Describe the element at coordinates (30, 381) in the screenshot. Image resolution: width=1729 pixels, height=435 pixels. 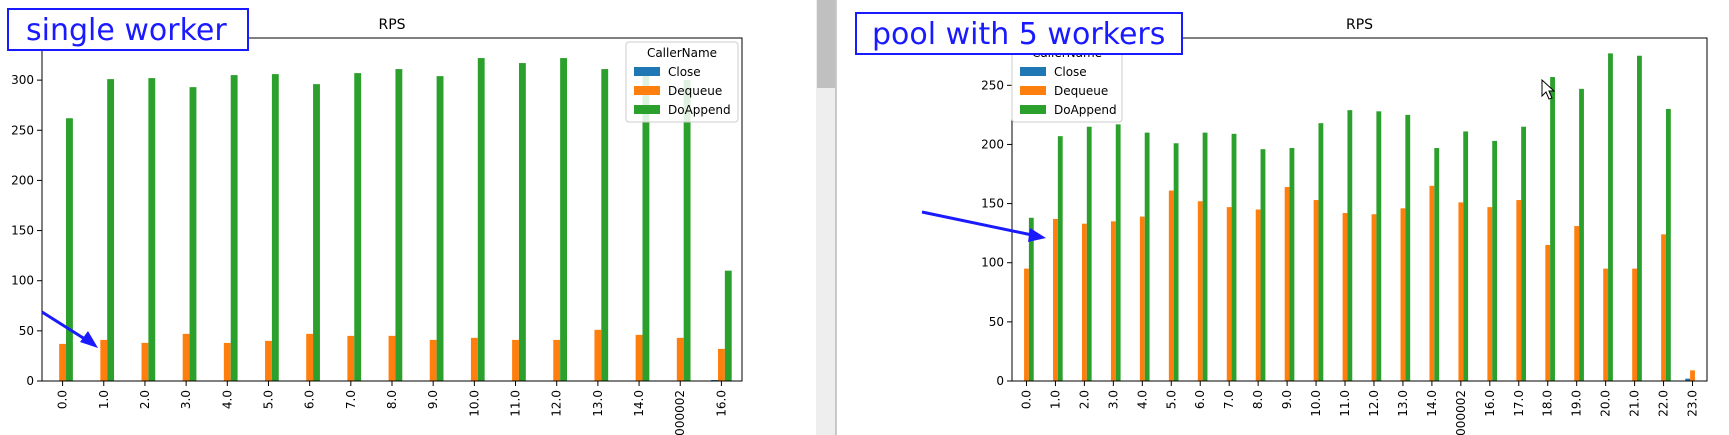
I see `y-tick-label: 0` at that location.